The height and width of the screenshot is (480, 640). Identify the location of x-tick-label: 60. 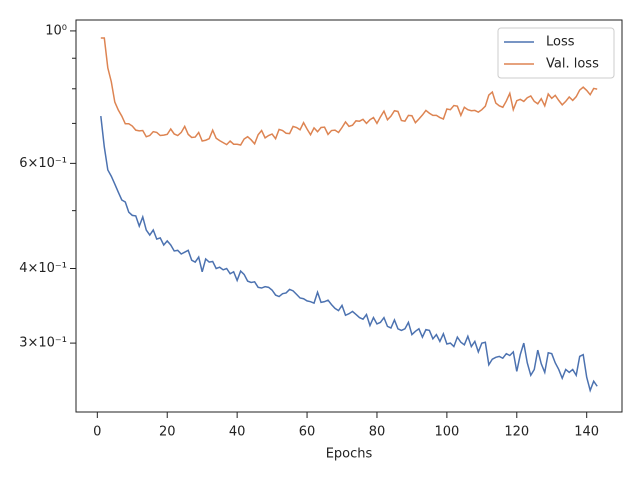
(307, 432).